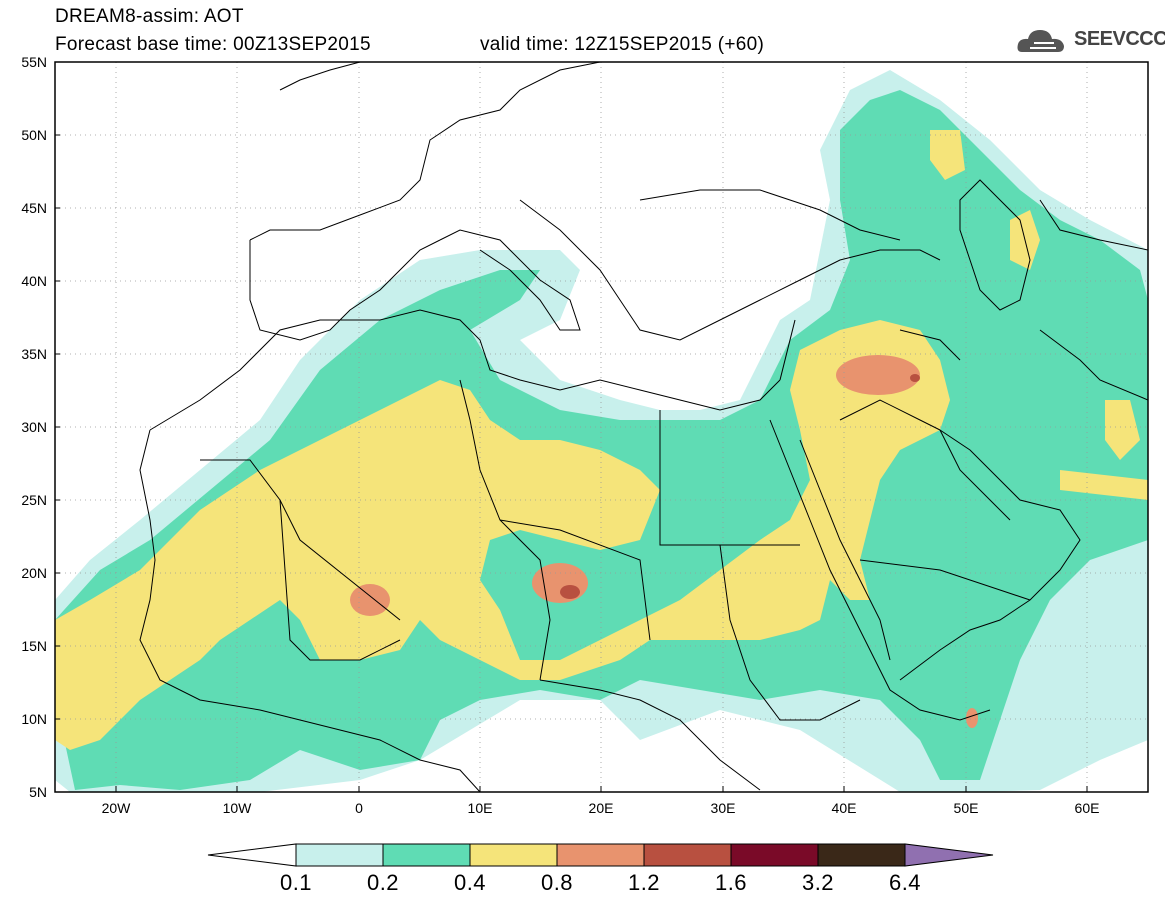  Describe the element at coordinates (383, 882) in the screenshot. I see `colorbar-label: 0.2` at that location.